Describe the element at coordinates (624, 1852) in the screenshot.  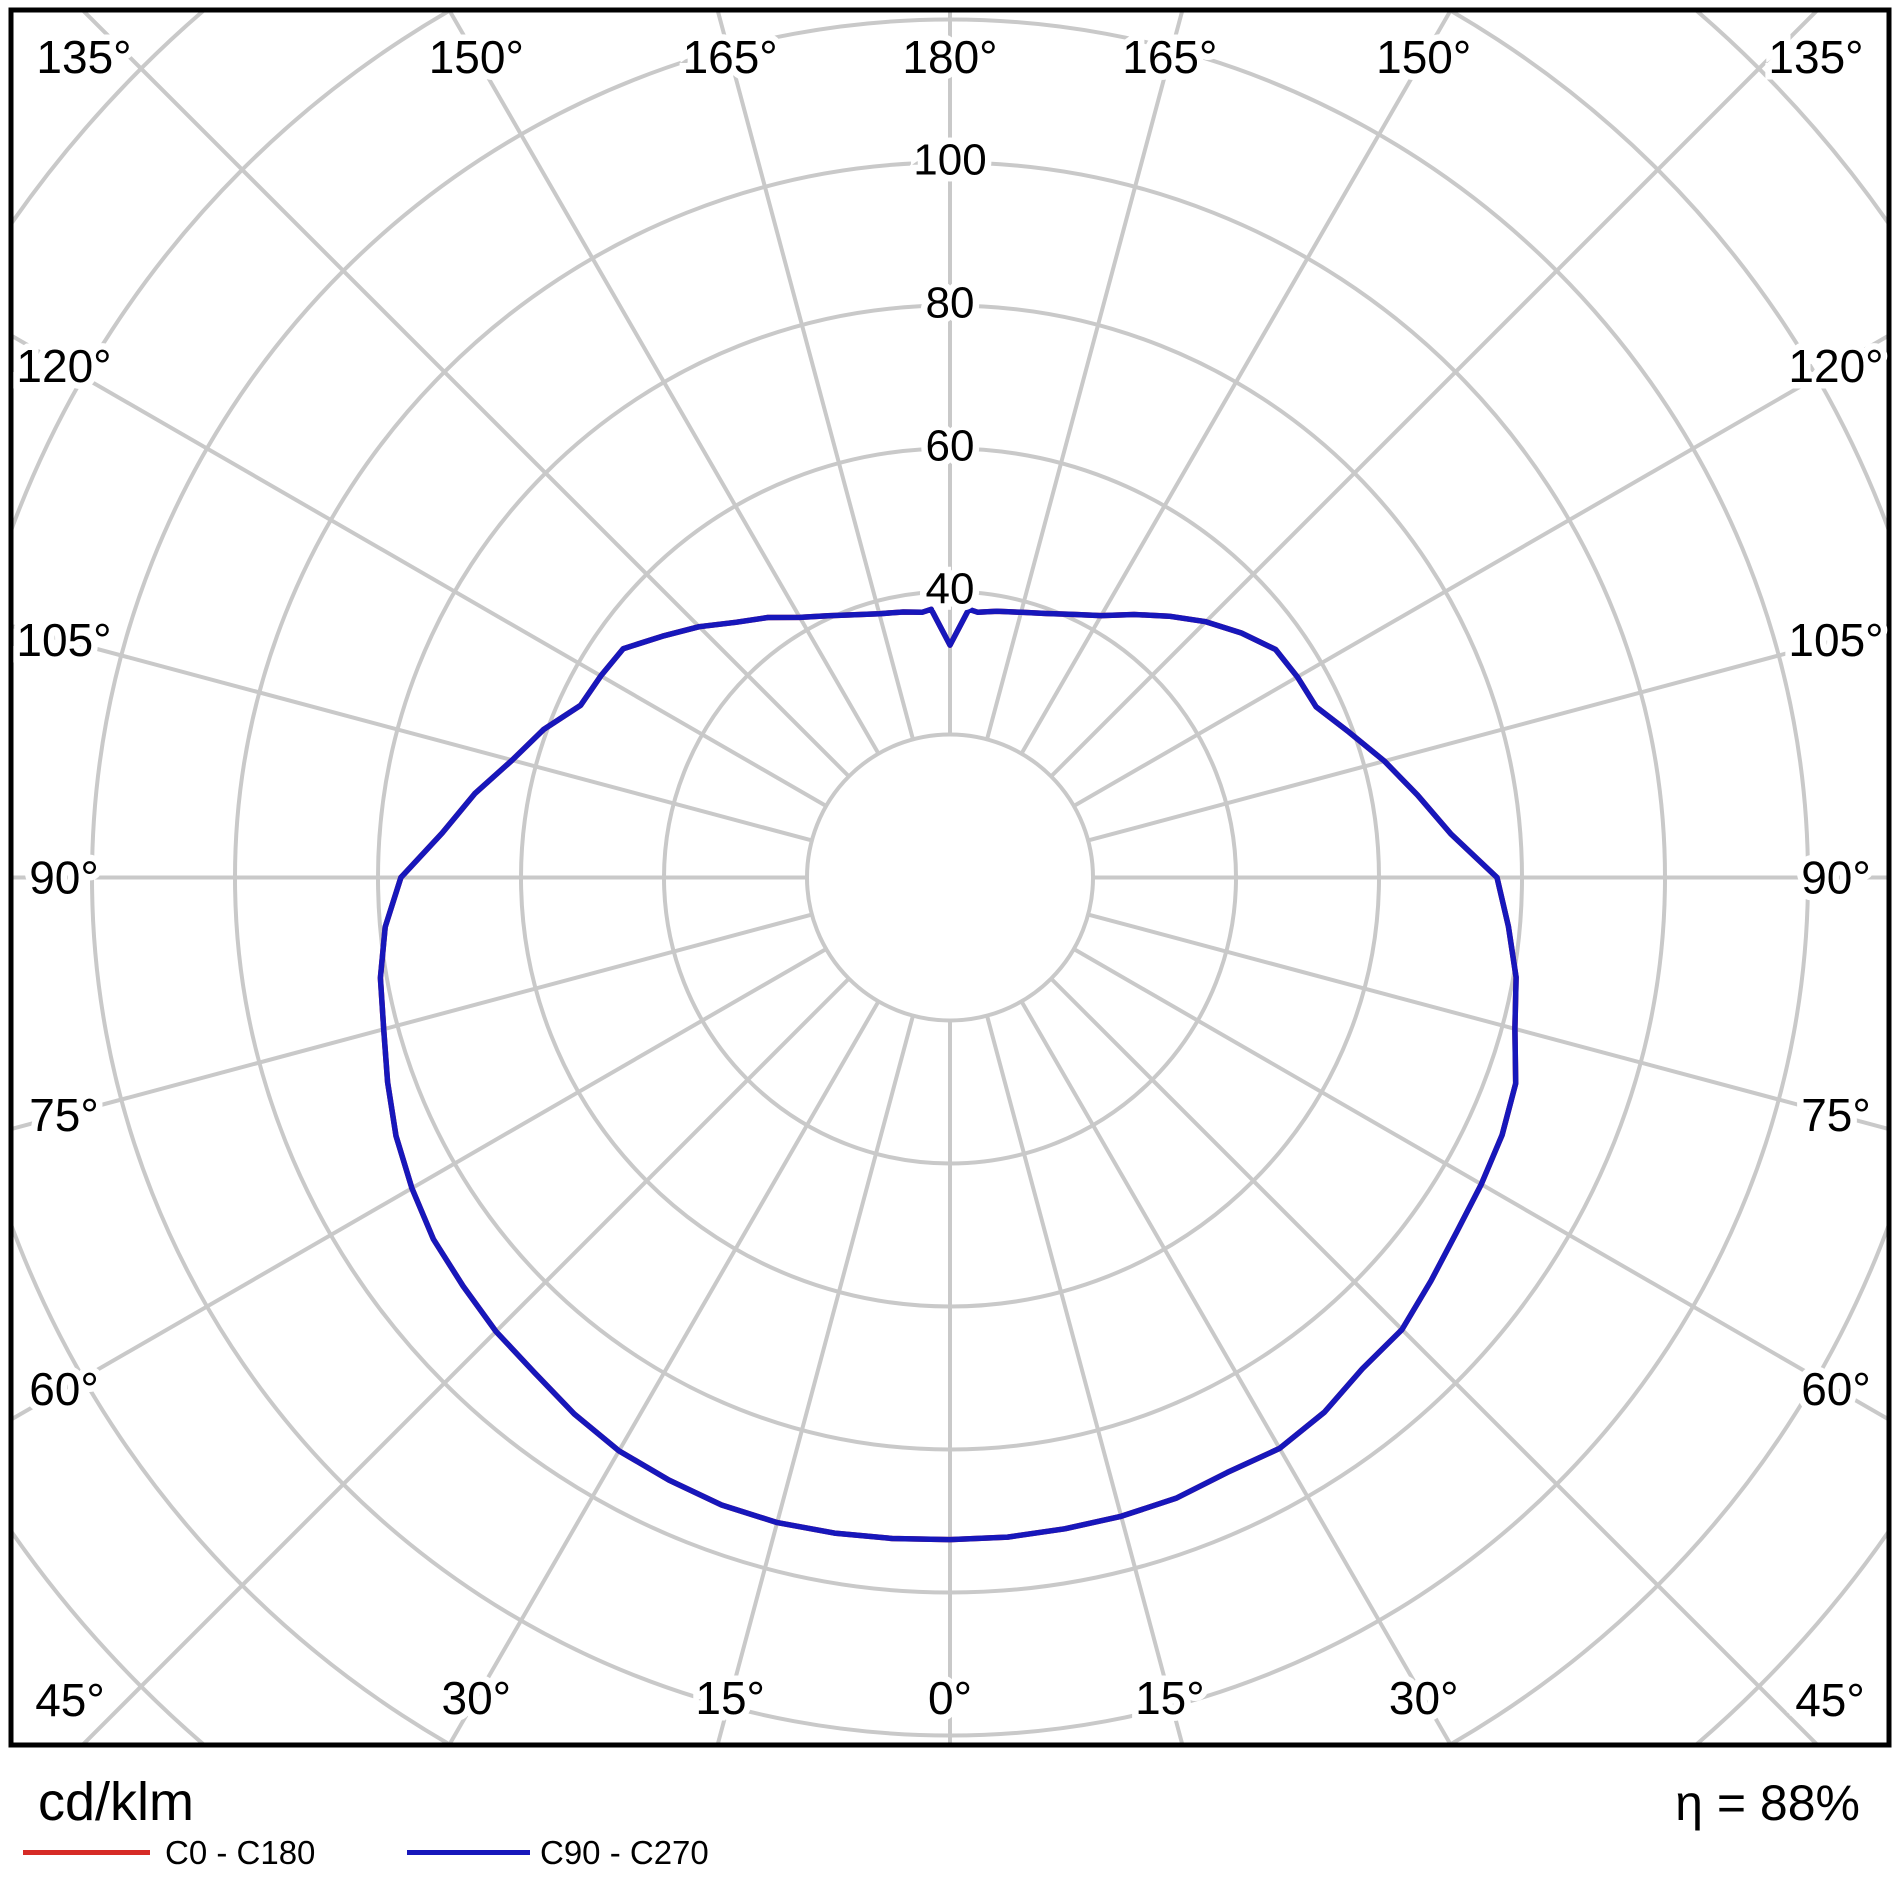
I see `legend-label-c90-c270: C90 - C270` at that location.